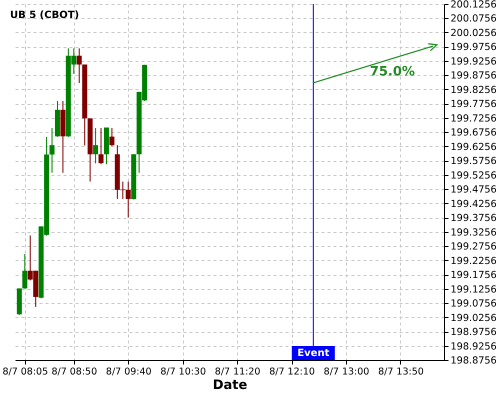 The height and width of the screenshot is (400, 500). I want to click on y-tick-label: 199.4256, so click(473, 204).